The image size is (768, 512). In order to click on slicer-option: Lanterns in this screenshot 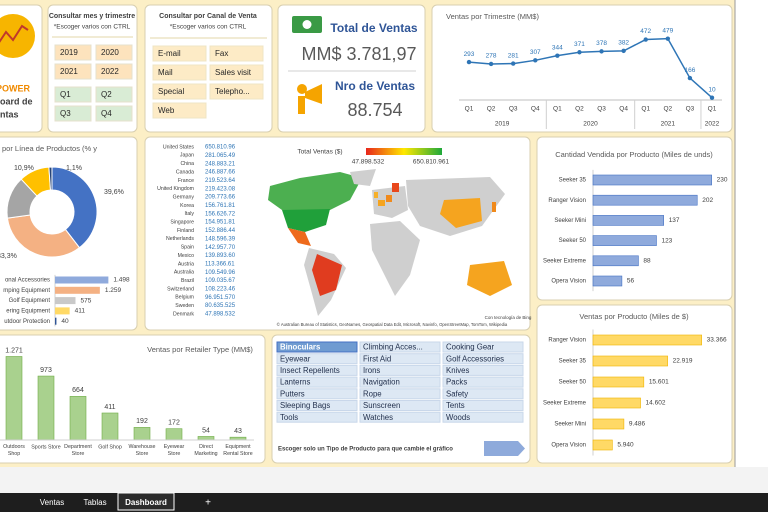, I will do `click(295, 382)`.